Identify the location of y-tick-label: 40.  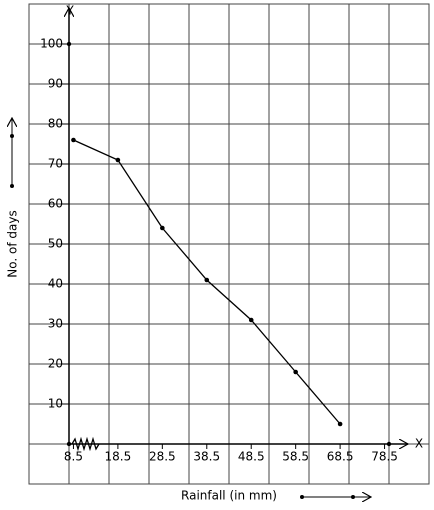
(55, 284).